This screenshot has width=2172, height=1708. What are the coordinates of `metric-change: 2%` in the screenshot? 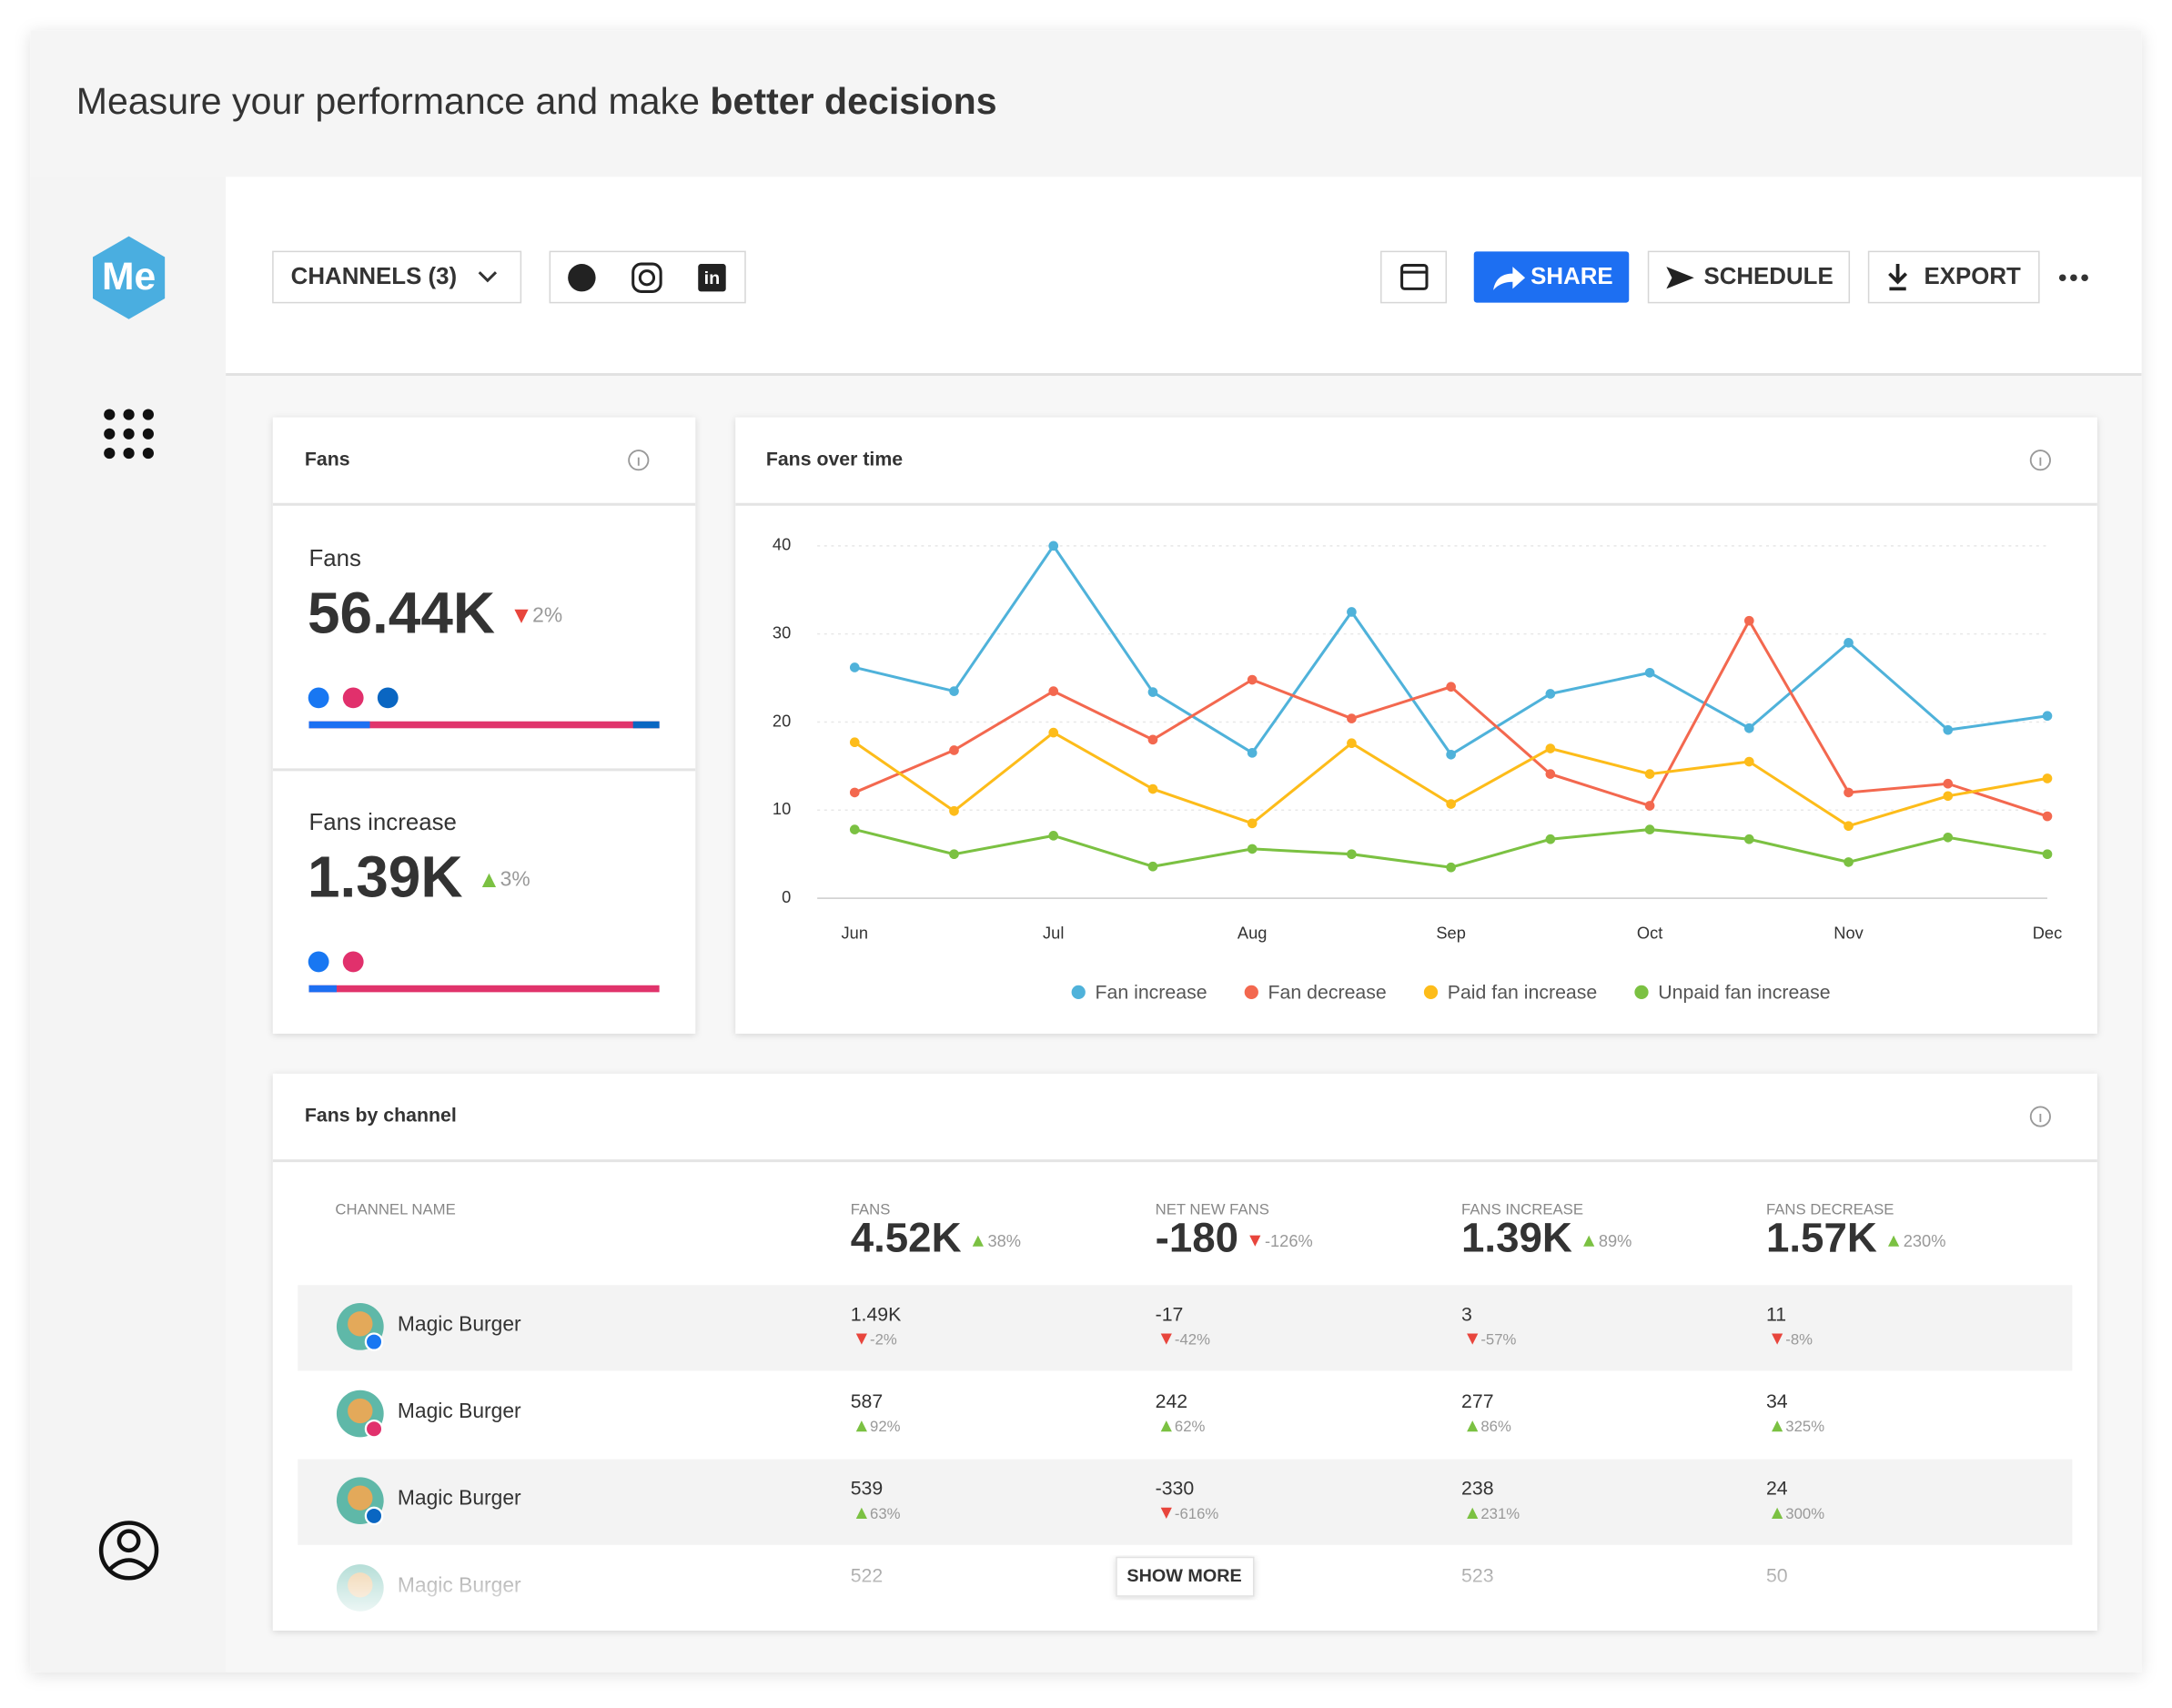 It's located at (547, 614).